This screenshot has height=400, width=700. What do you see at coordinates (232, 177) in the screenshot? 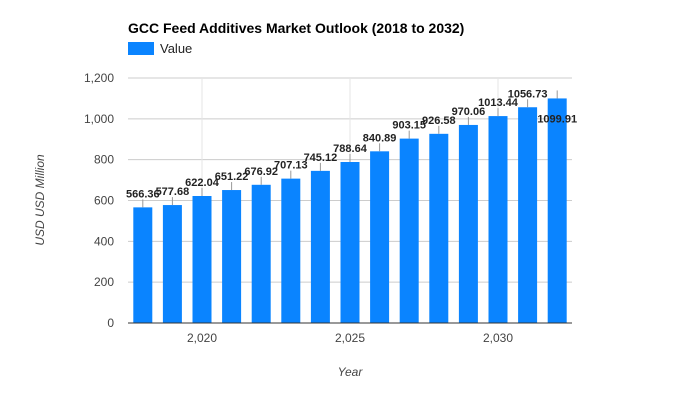
I see `data-label: 651.22` at bounding box center [232, 177].